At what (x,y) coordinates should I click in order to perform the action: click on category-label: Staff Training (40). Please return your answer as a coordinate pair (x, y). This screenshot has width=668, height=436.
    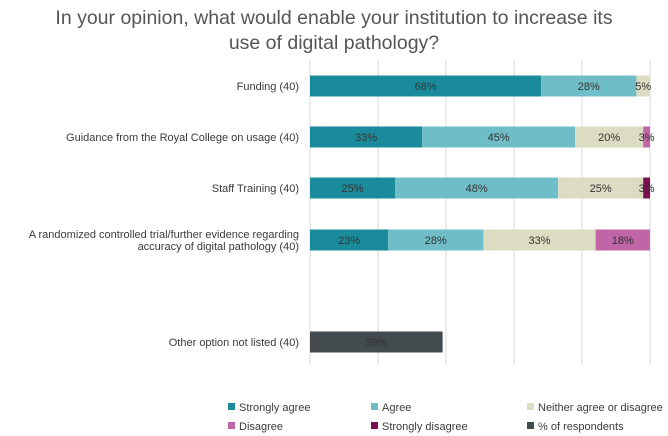
    Looking at the image, I should click on (255, 189).